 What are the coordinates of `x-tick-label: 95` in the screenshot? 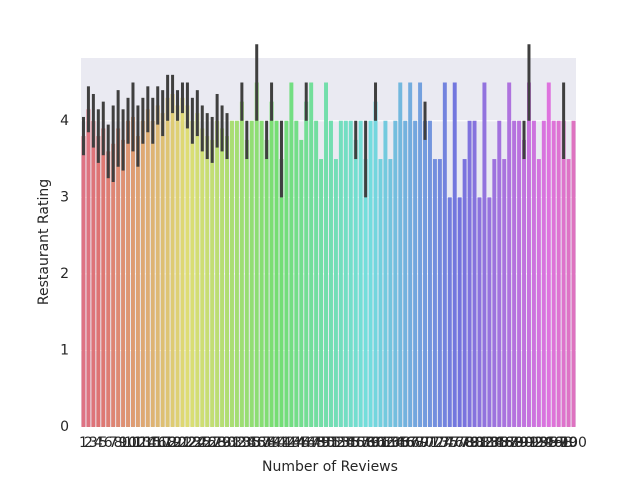 It's located at (549, 443).